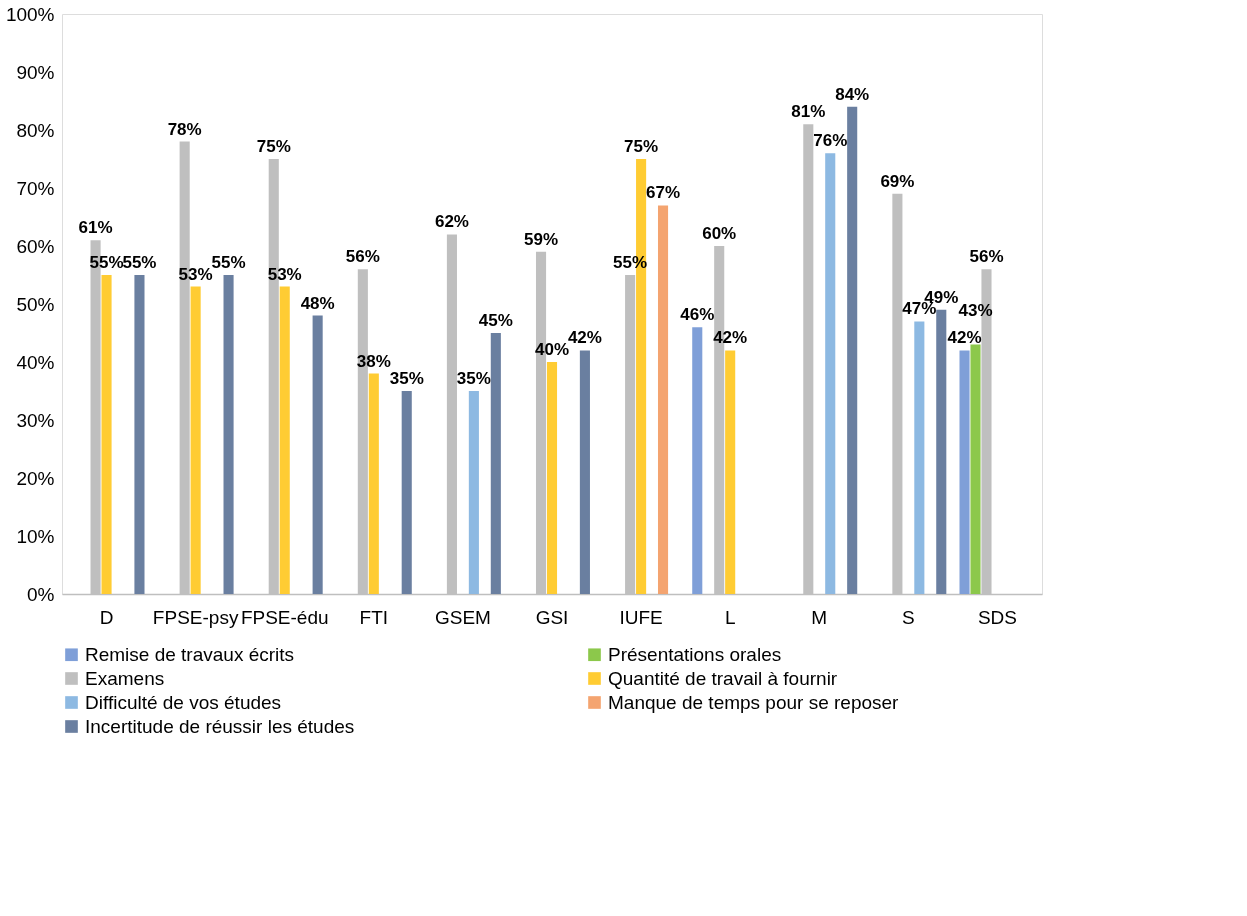 The height and width of the screenshot is (916, 1247). What do you see at coordinates (374, 617) in the screenshot?
I see `x-tick-label: FTI` at bounding box center [374, 617].